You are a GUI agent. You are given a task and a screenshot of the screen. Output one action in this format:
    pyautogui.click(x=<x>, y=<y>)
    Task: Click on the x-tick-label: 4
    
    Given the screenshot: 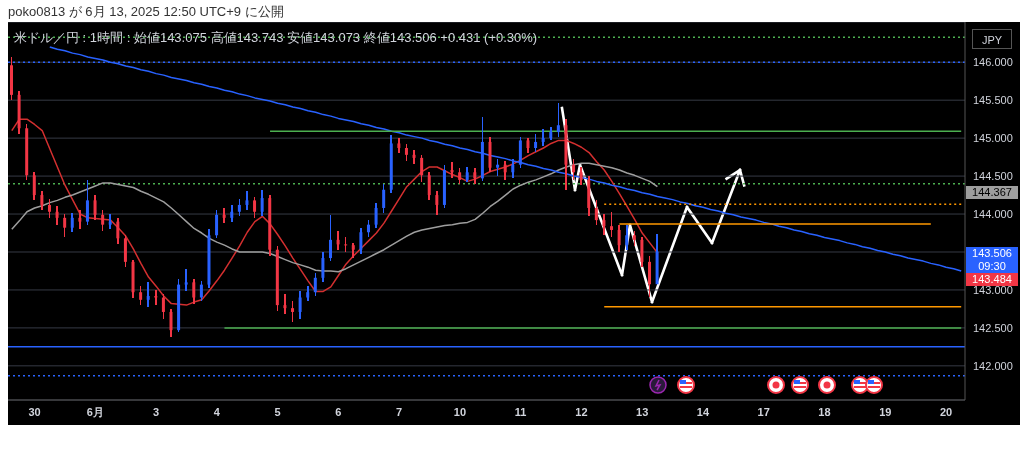 What is the action you would take?
    pyautogui.click(x=217, y=411)
    